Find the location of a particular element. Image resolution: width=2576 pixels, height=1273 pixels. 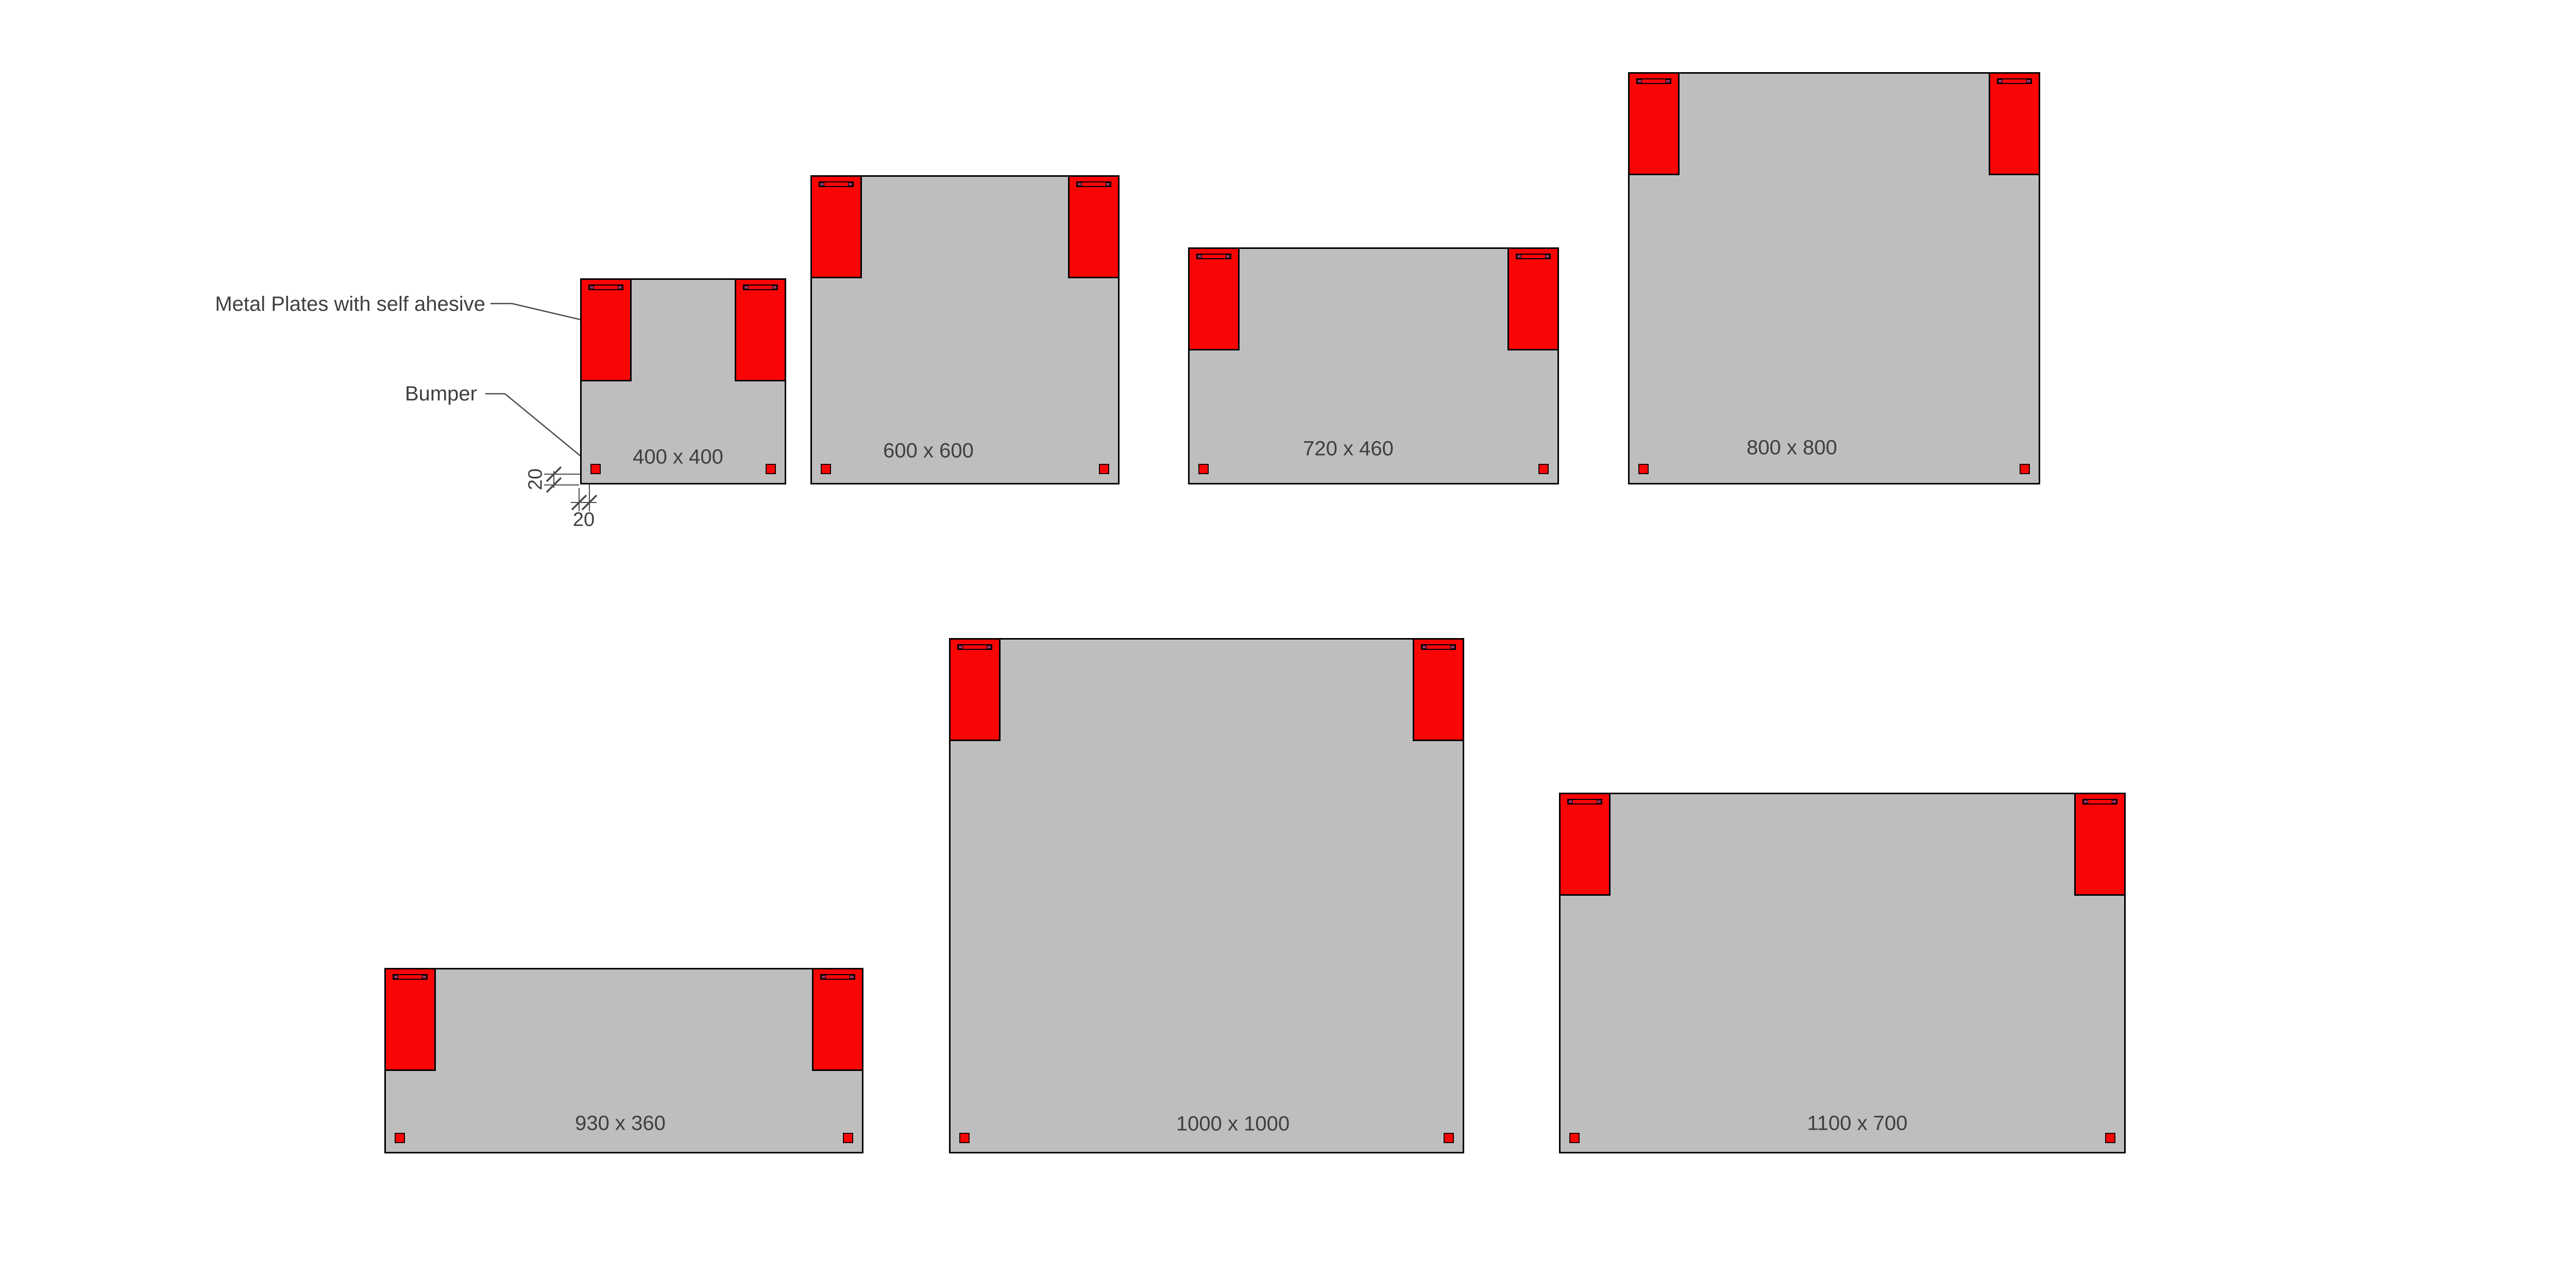

panel: 800 x 800 is located at coordinates (1834, 278).